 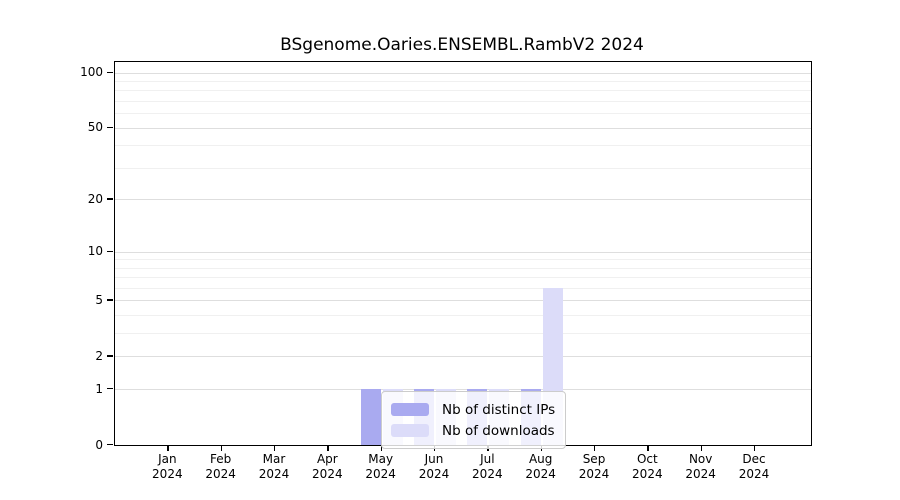 What do you see at coordinates (754, 466) in the screenshot?
I see `x-tick-label: Dec 2024` at bounding box center [754, 466].